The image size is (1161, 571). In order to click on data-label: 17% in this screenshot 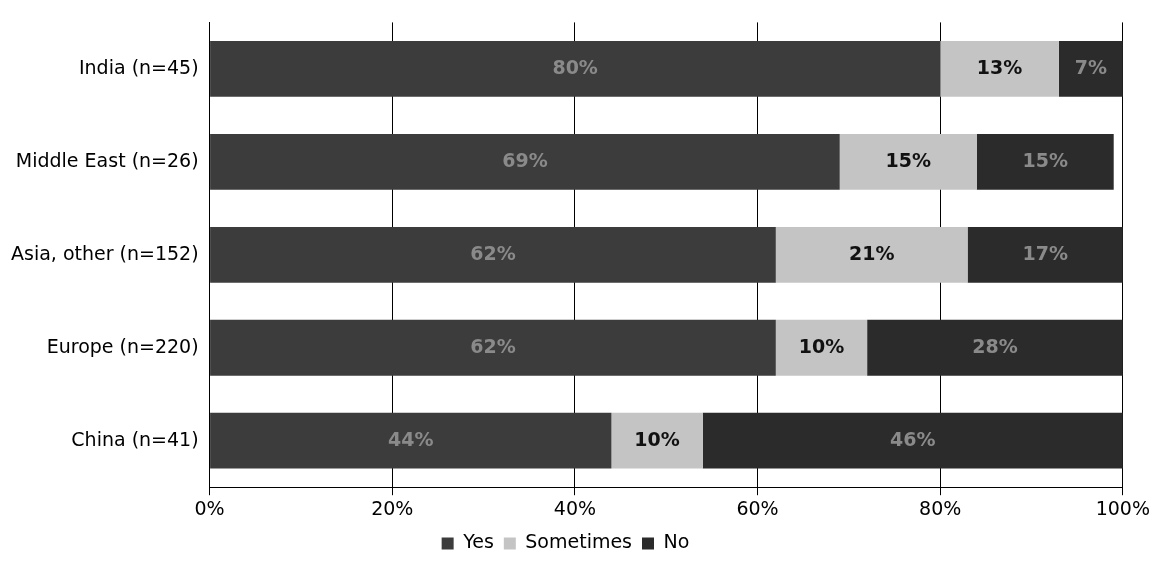, I will do `click(1045, 252)`.